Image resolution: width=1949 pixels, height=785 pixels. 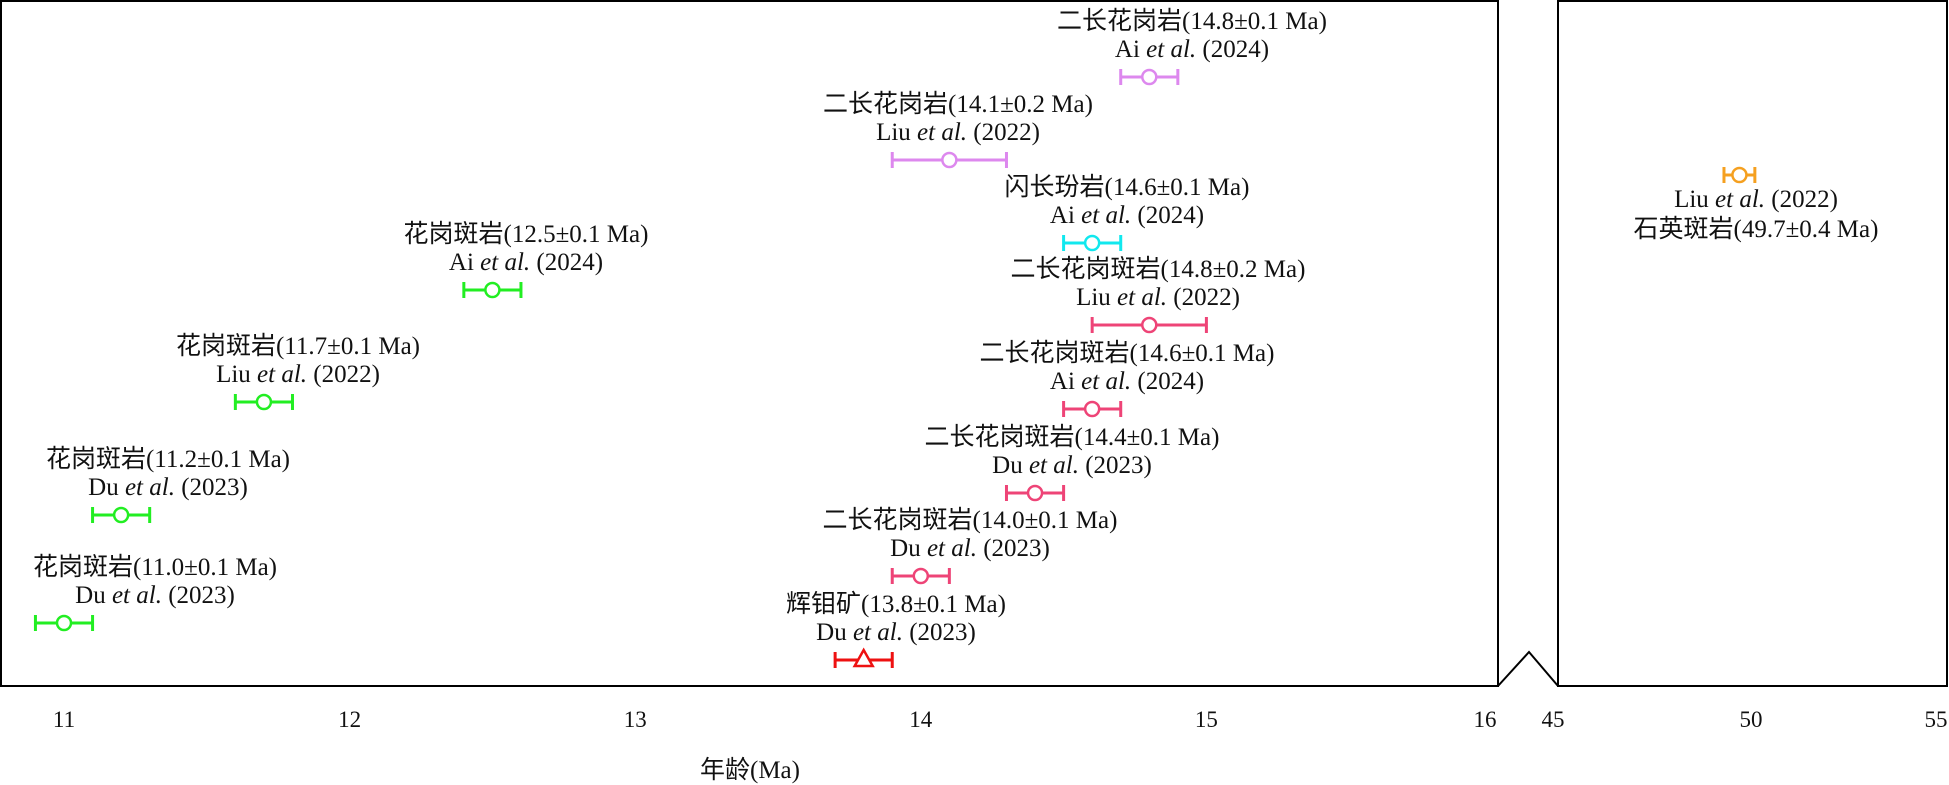 I want to click on rock-age-label: 二长花岗斑岩(14.6±0.1 Ma), so click(x=1127, y=353).